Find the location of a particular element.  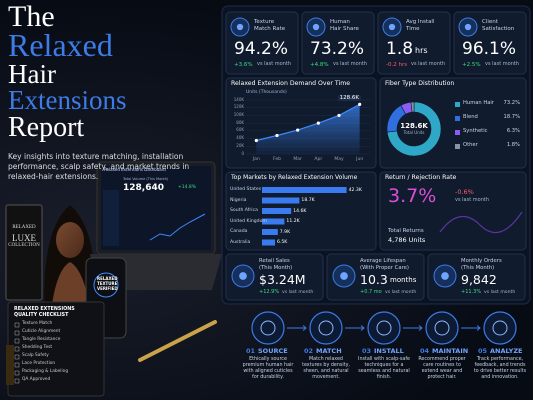

y-tick-label: 100K is located at coordinates (238, 114).